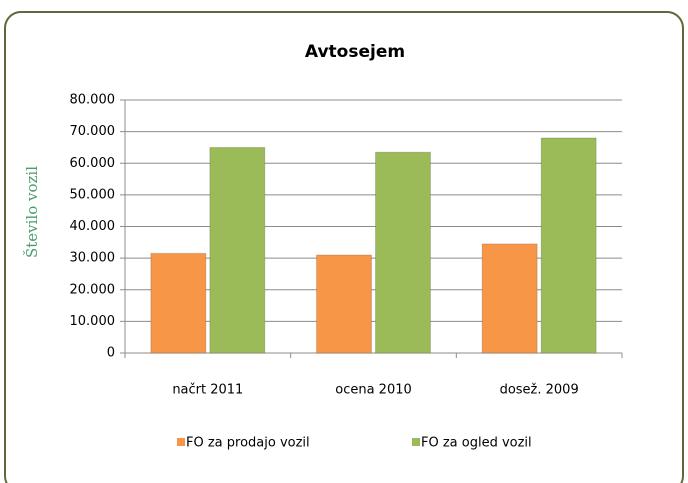 Image resolution: width=688 pixels, height=483 pixels. What do you see at coordinates (32, 212) in the screenshot?
I see `y-axis-title: Število vozil` at bounding box center [32, 212].